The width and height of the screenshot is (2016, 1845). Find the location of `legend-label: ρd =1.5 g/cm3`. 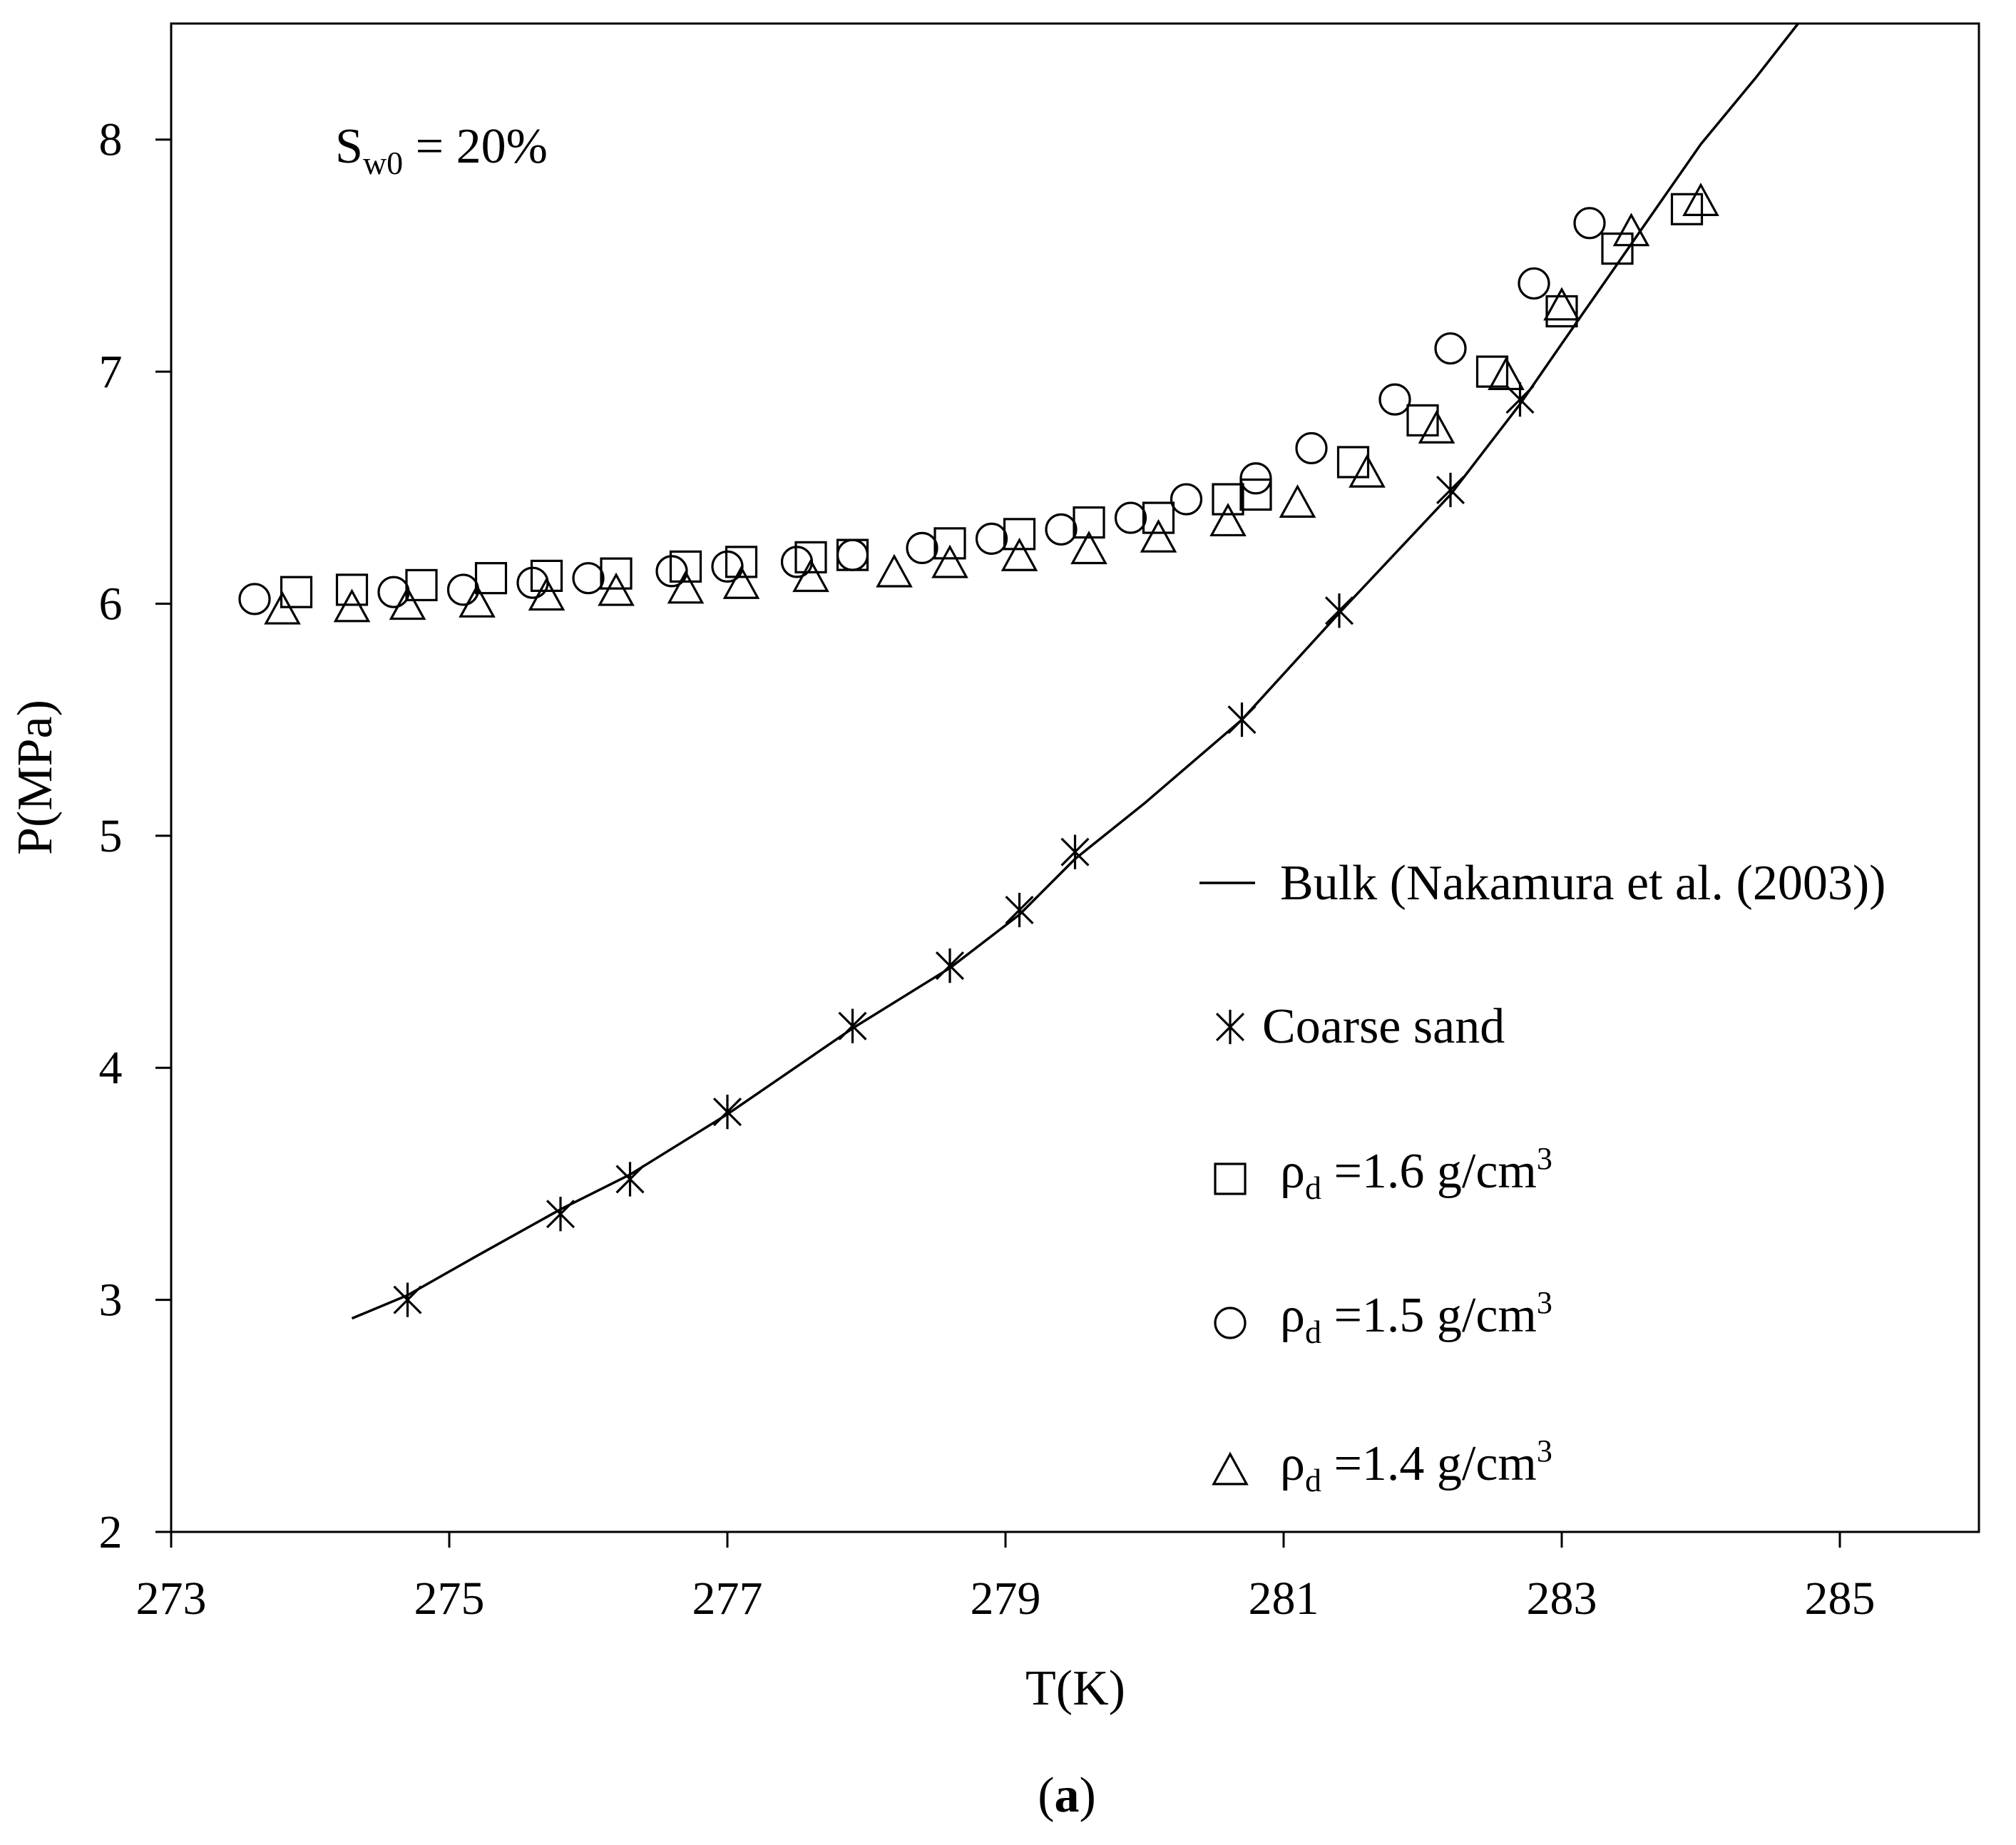

legend-label: ρd =1.5 g/cm3 is located at coordinates (1416, 1318).